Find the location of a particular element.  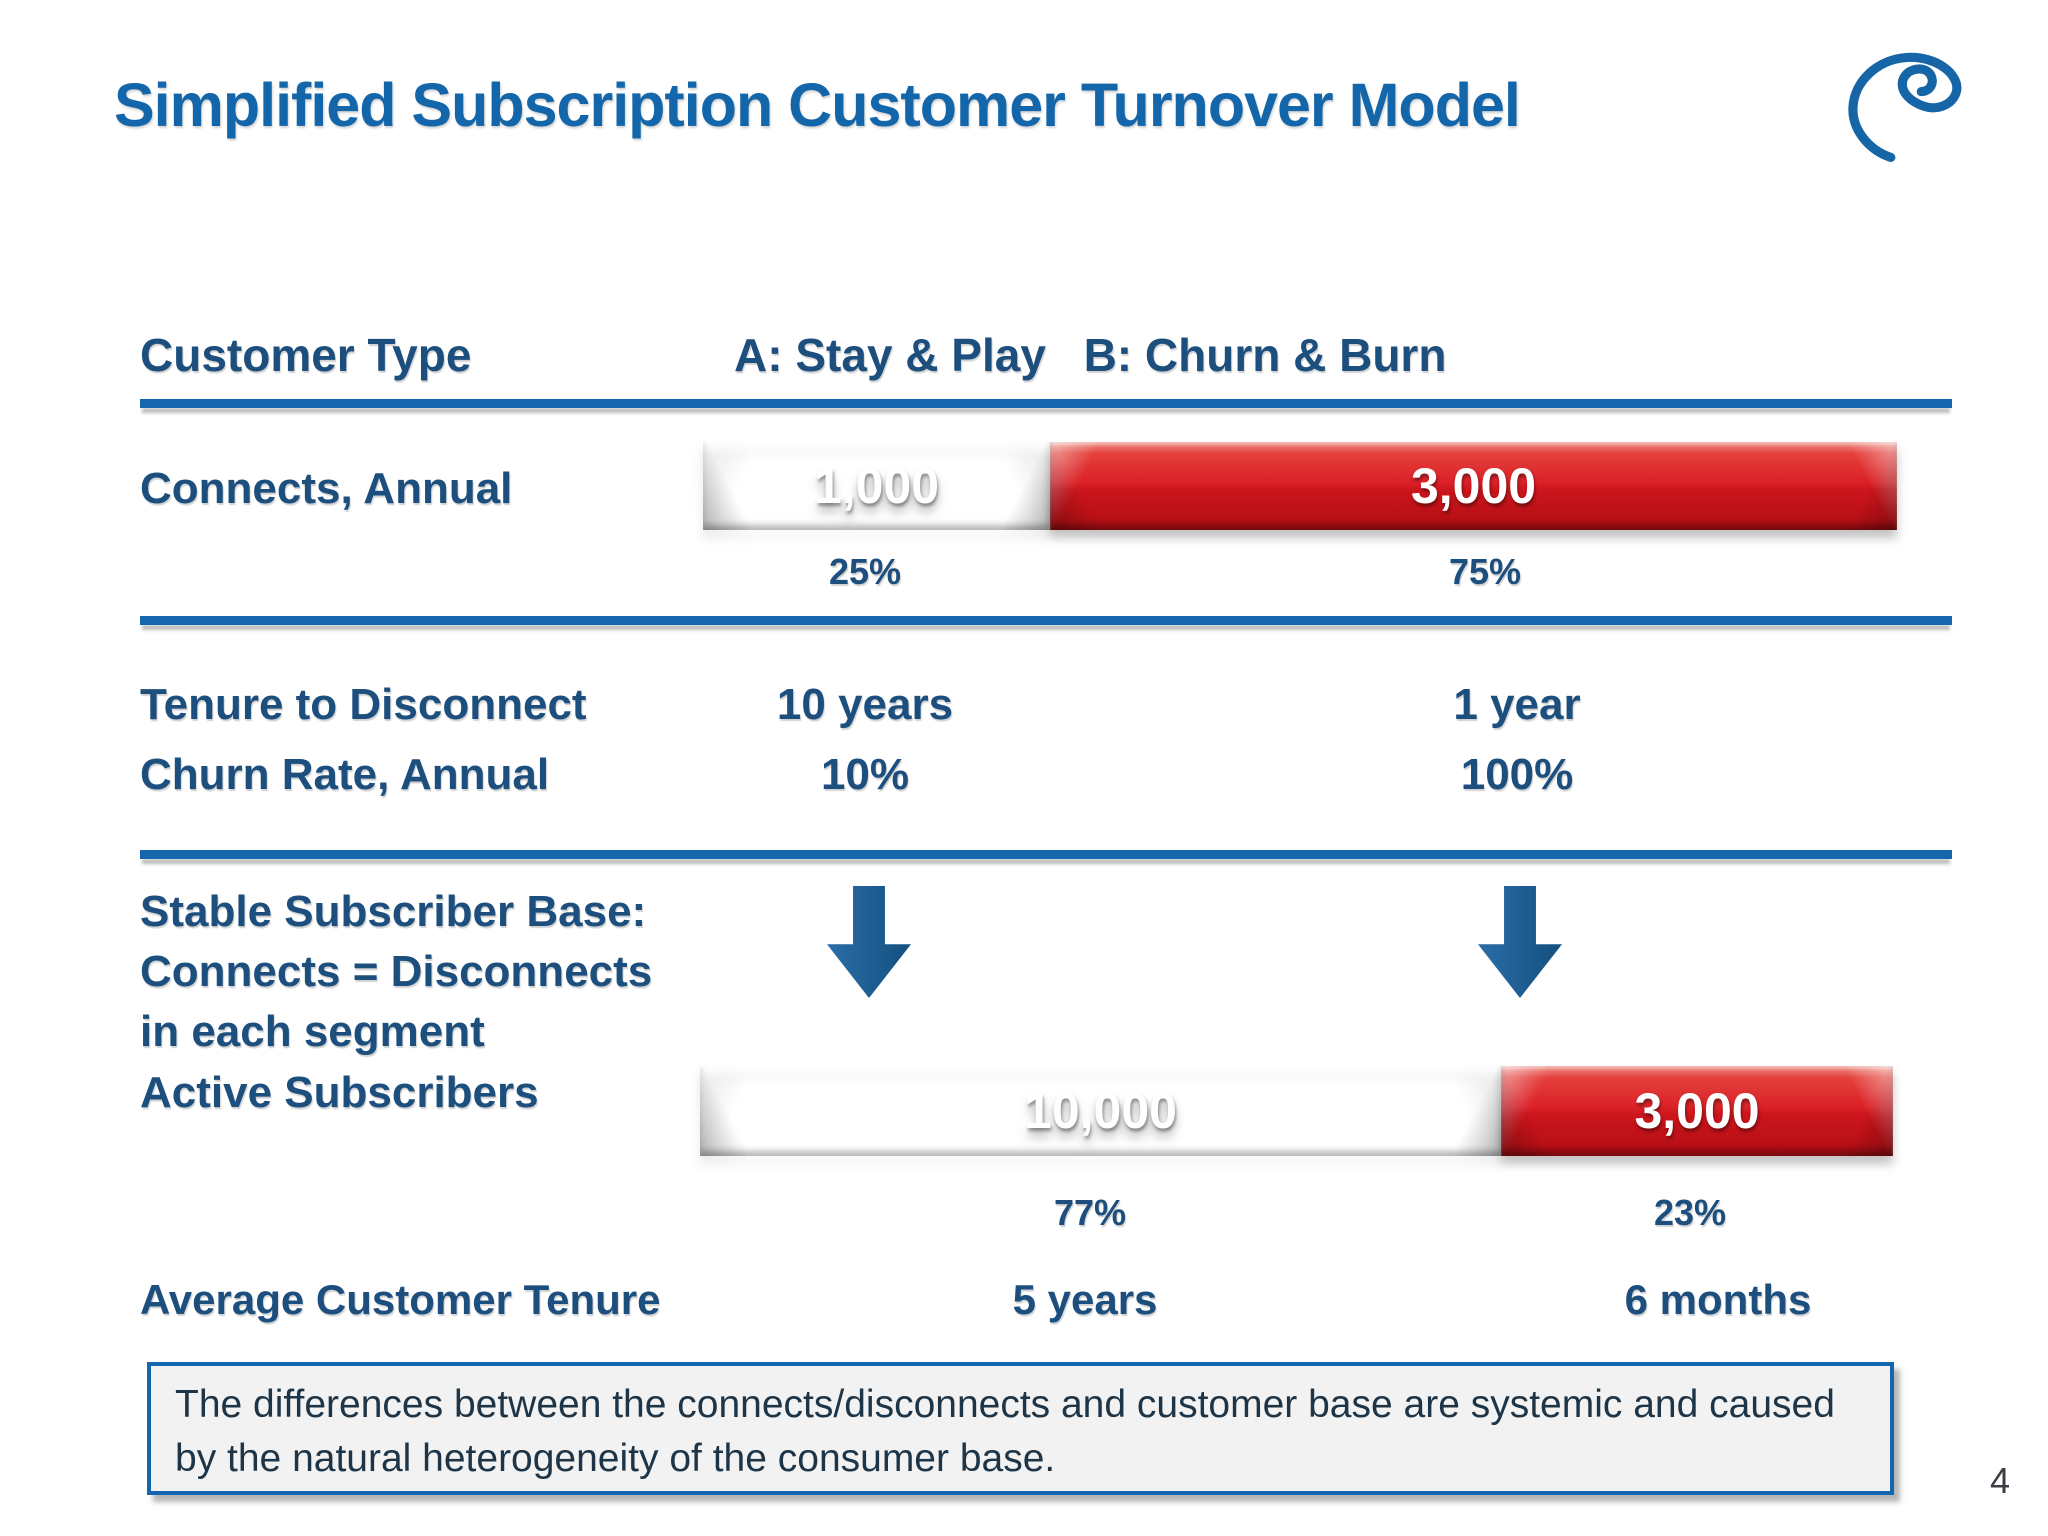

row-label-active-subscribers: Active Subscribers is located at coordinates (339, 1092).